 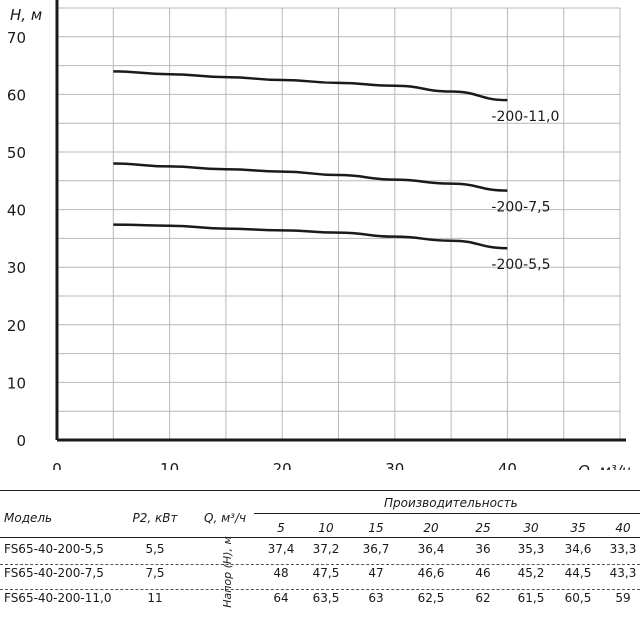 What do you see at coordinates (326, 598) in the screenshot?
I see `head-value: 63,5` at bounding box center [326, 598].